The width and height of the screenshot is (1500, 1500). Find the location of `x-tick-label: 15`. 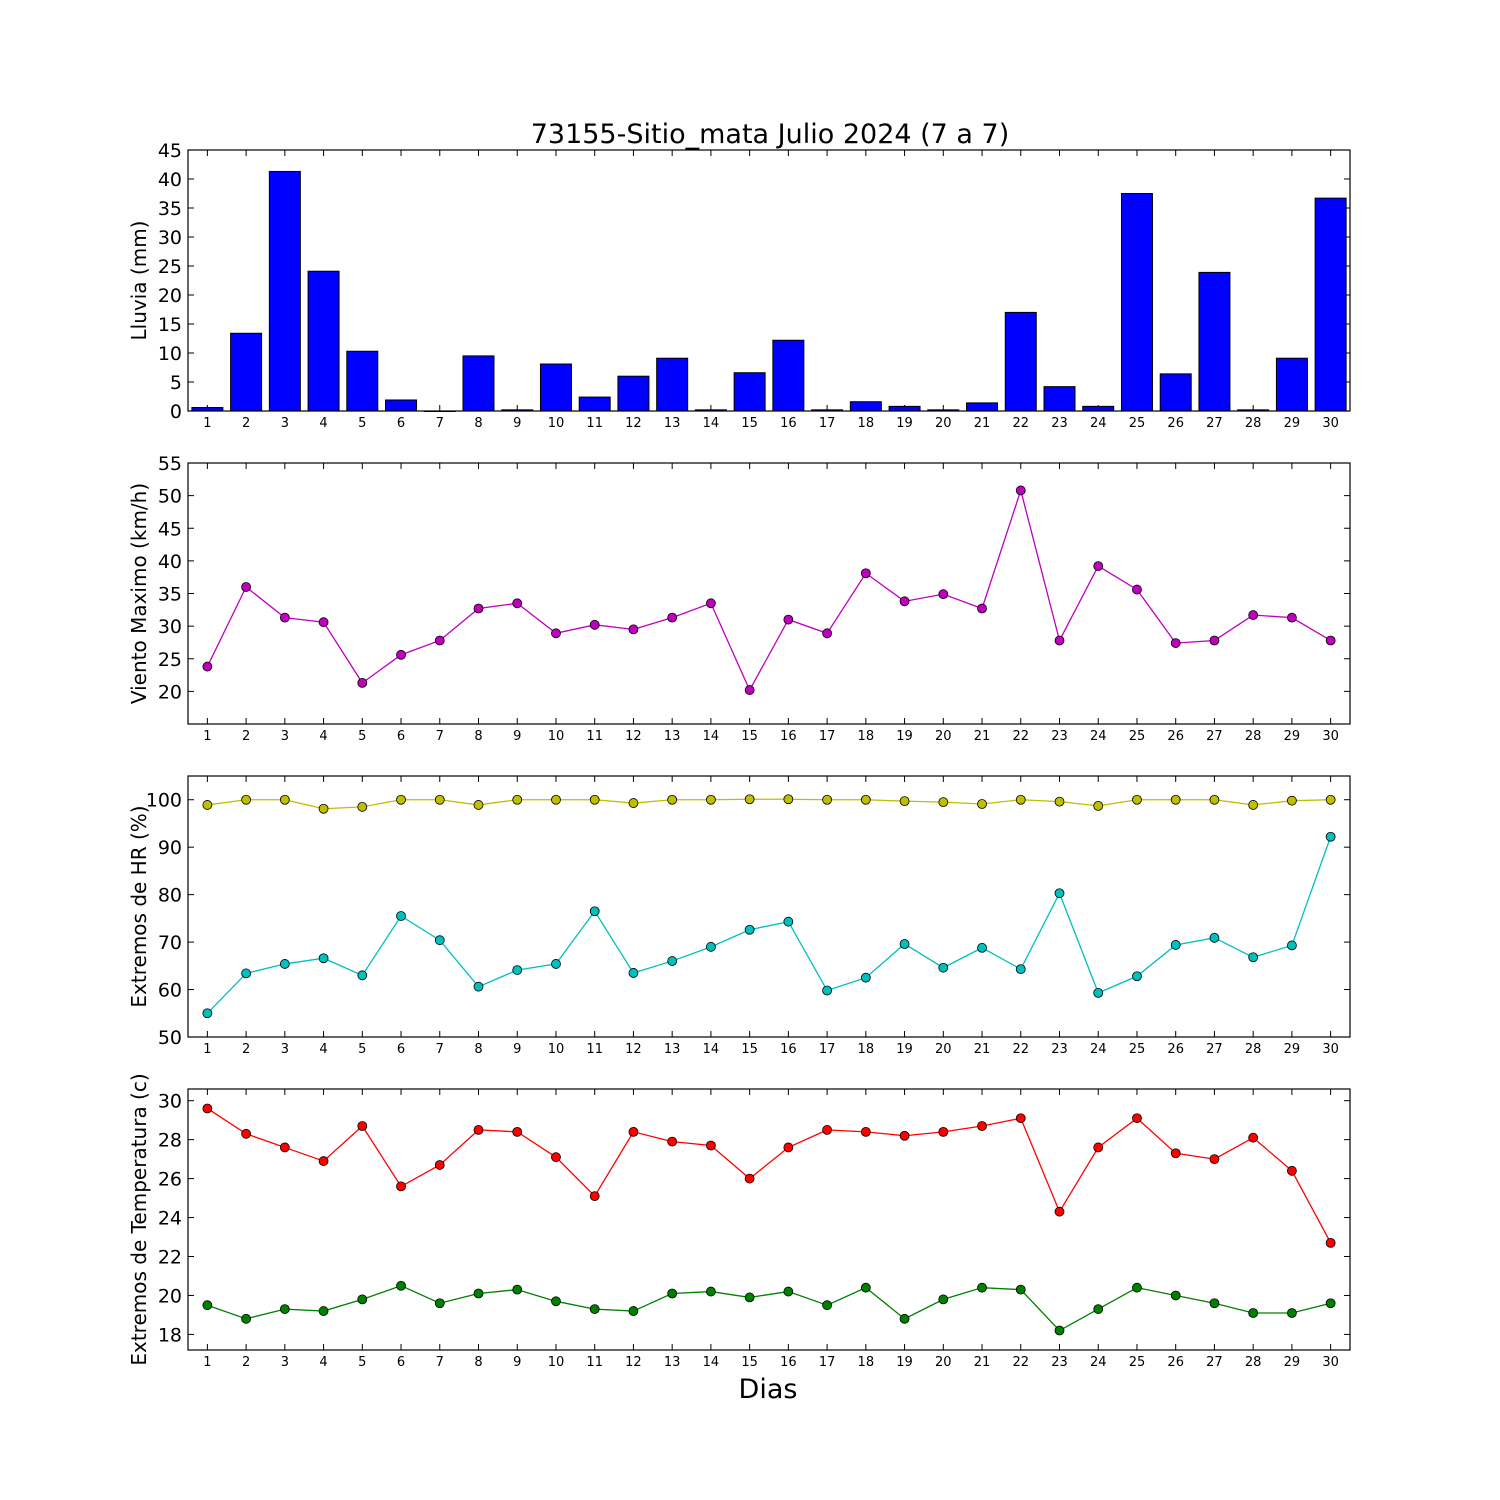

x-tick-label: 15 is located at coordinates (749, 1362).